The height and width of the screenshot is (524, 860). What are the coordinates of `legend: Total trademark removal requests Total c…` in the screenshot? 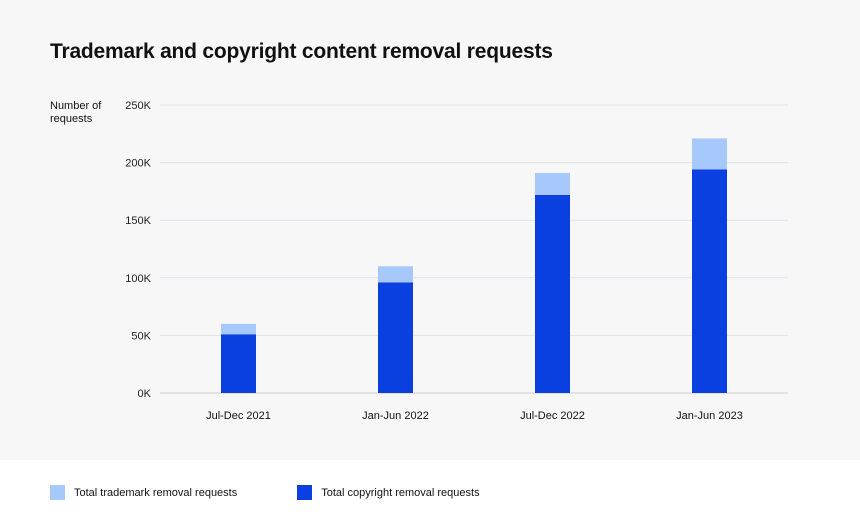 It's located at (265, 492).